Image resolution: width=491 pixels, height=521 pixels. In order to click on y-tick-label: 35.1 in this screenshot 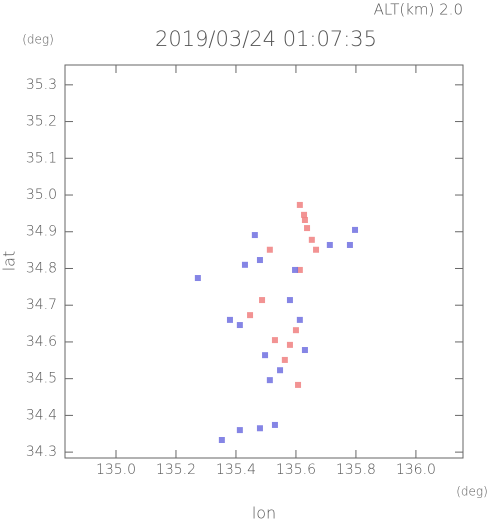, I will do `click(41, 158)`.